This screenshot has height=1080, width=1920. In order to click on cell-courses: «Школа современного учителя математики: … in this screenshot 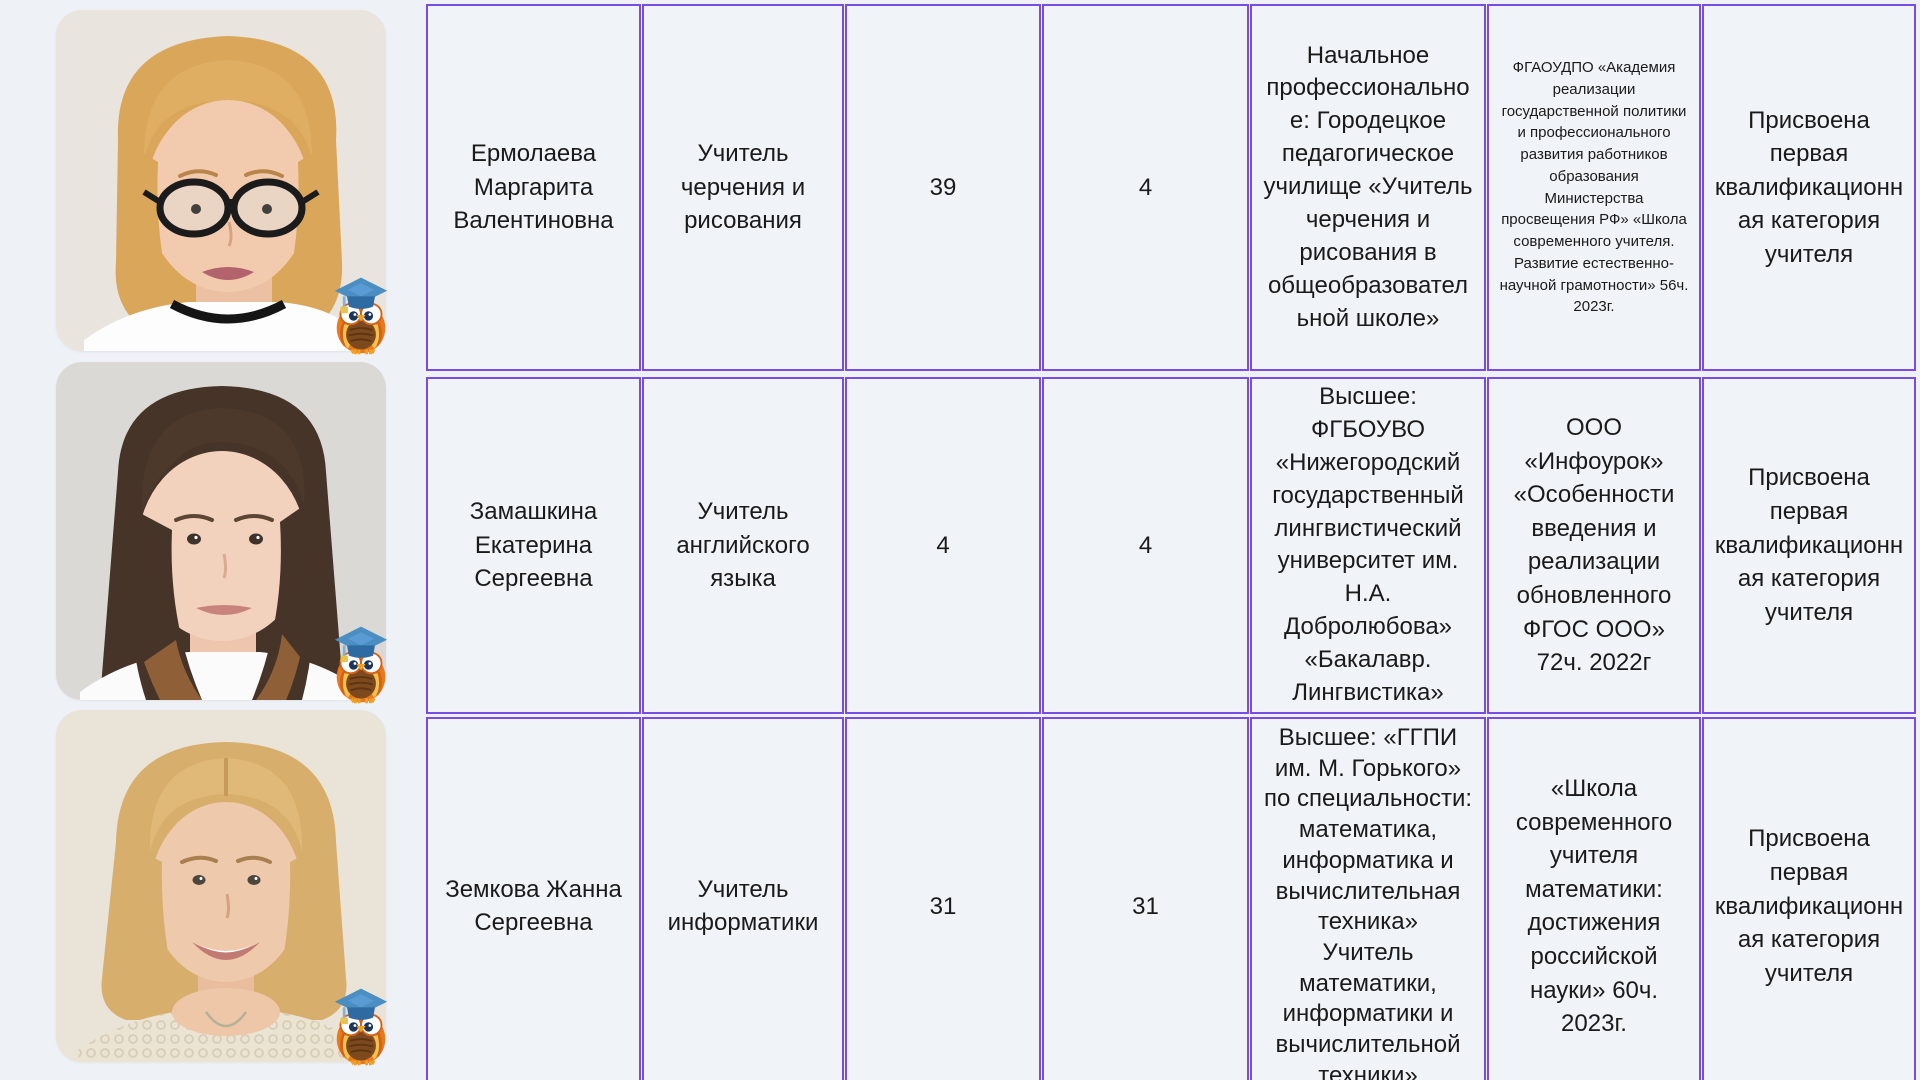, I will do `click(1594, 898)`.